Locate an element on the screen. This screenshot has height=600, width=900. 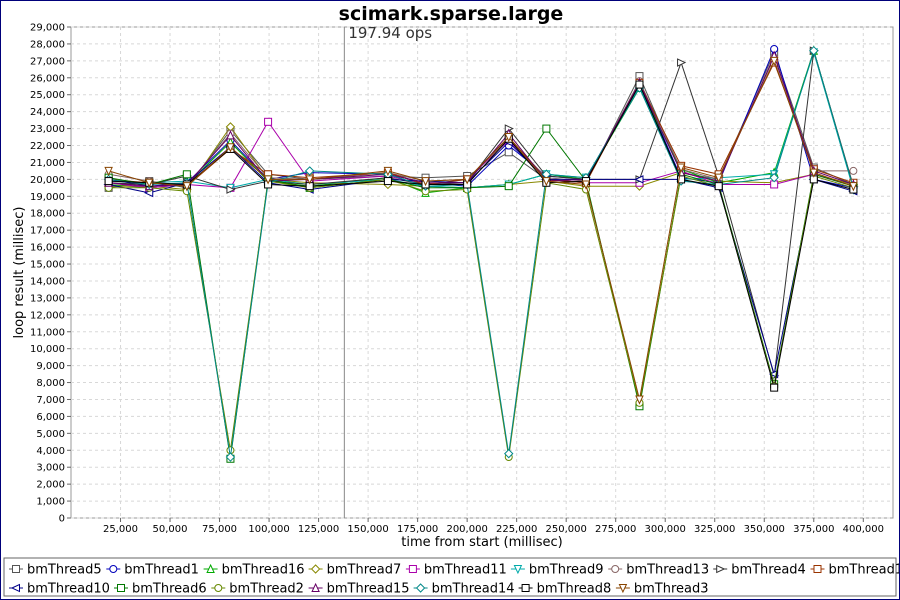
y-tick-label: 11,000 is located at coordinates (47, 332).